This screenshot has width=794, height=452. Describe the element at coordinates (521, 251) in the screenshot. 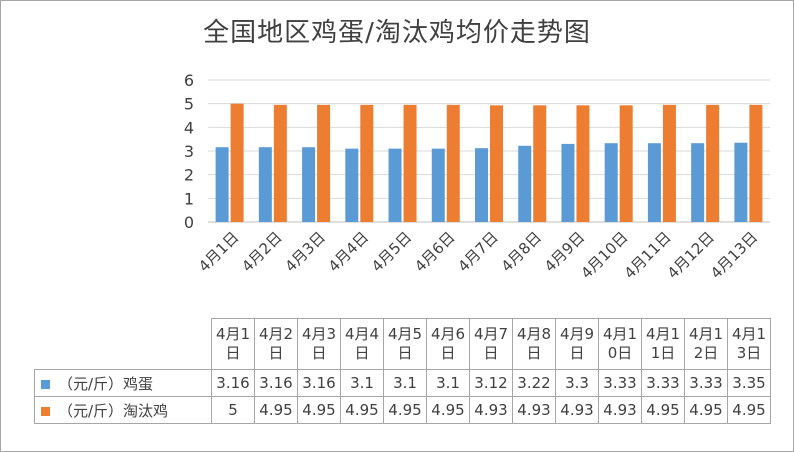

I see `x-tick-label: 4月8日` at that location.